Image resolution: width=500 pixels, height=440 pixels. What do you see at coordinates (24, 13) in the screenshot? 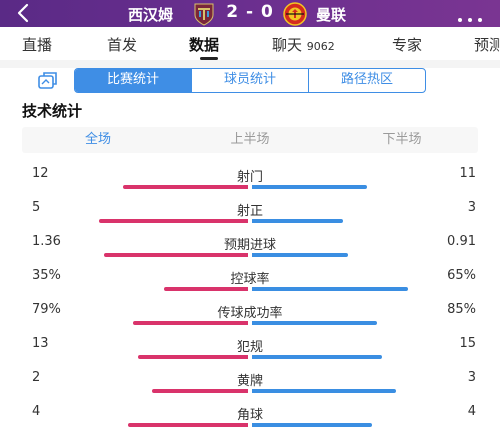
I see `back-arrow-icon` at bounding box center [24, 13].